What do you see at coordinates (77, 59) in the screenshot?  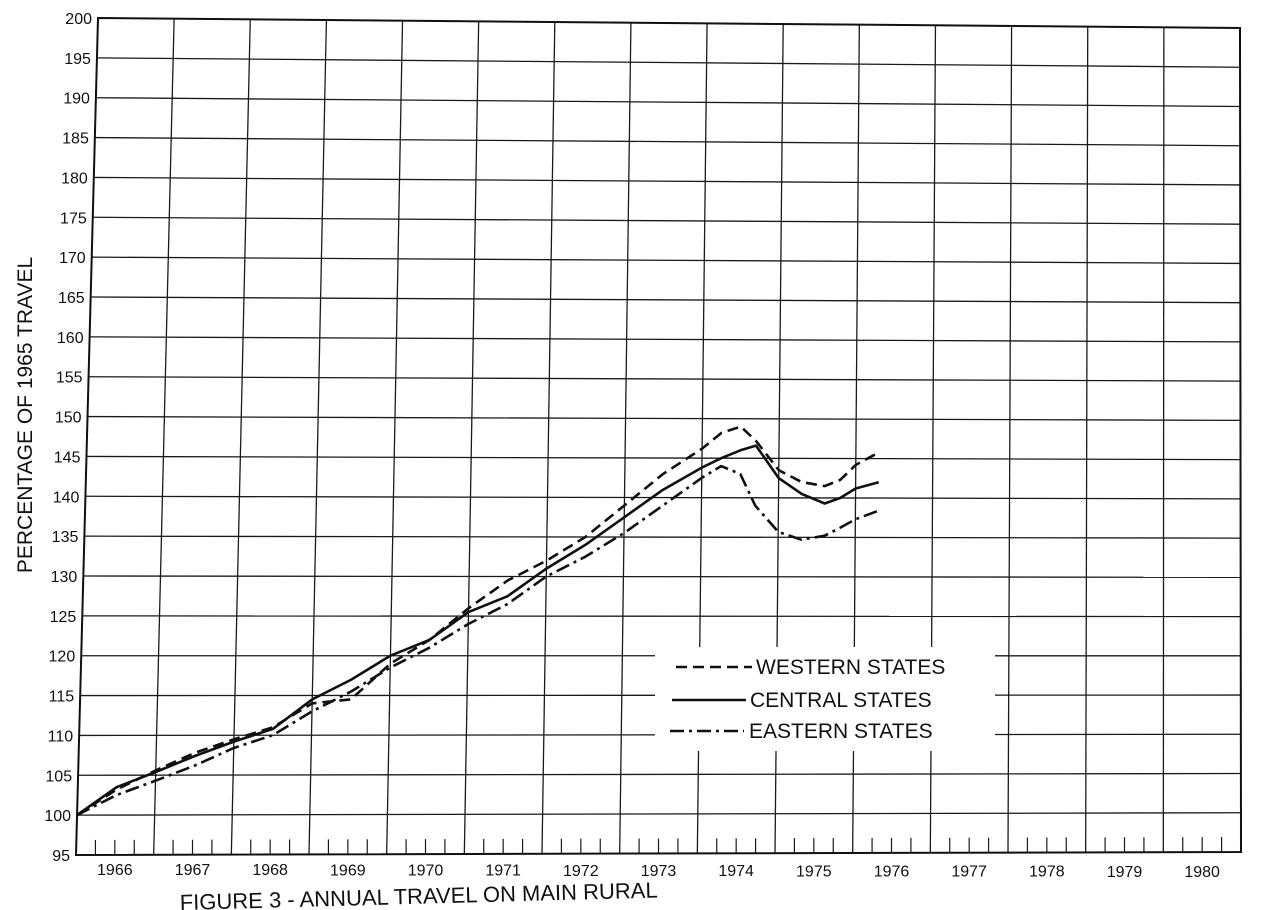 I see `y-tick-label: 195` at bounding box center [77, 59].